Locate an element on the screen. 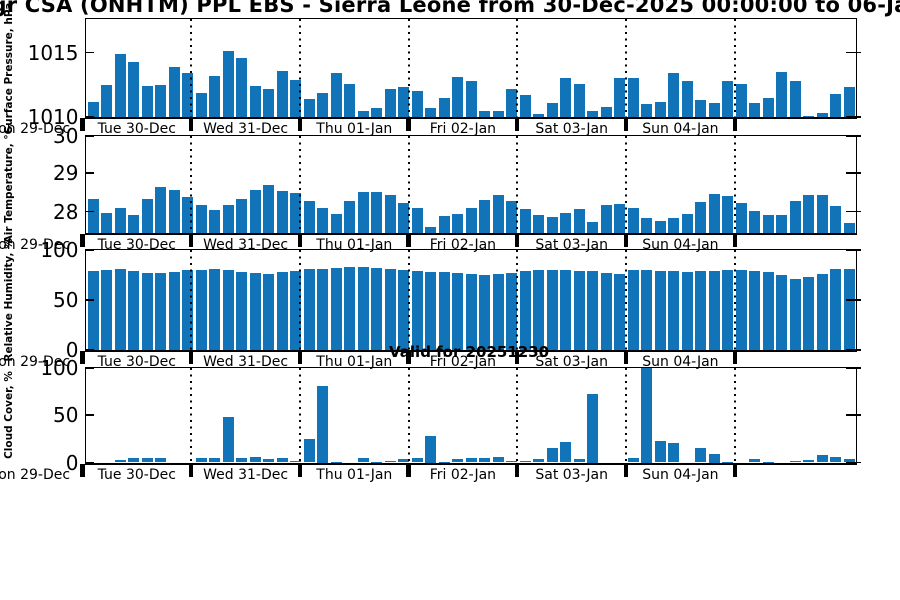  axis-label-3: Relative Humidity, % is located at coordinates (9, 300).